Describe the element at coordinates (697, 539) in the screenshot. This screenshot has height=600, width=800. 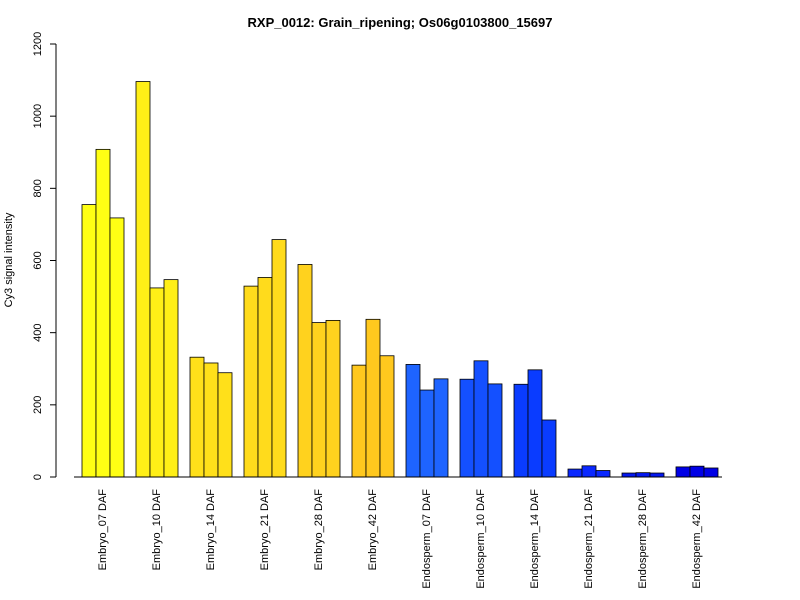
I see `x-tick-label: Endosperm_42 DAF` at that location.